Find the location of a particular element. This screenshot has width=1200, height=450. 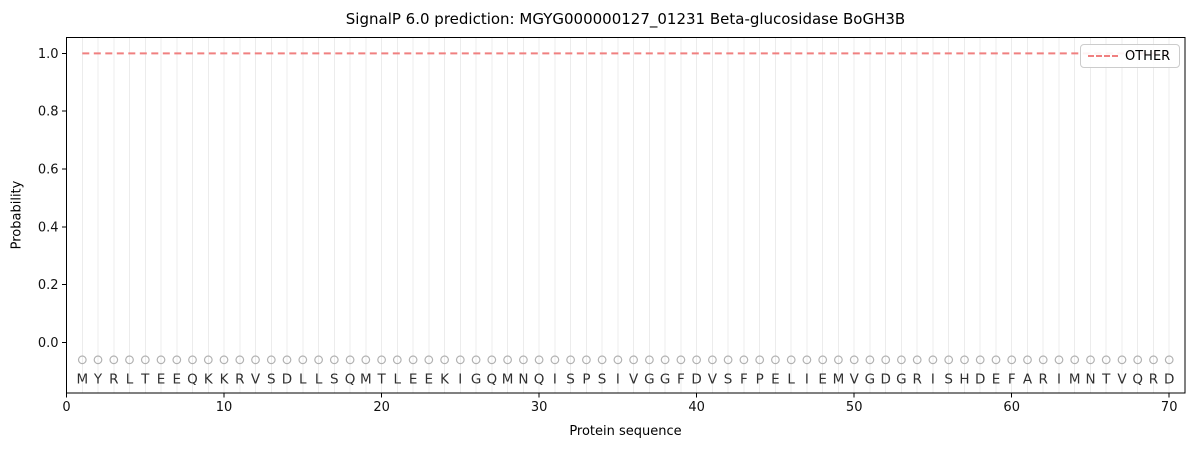

svg-text: A is located at coordinates (1028, 379).